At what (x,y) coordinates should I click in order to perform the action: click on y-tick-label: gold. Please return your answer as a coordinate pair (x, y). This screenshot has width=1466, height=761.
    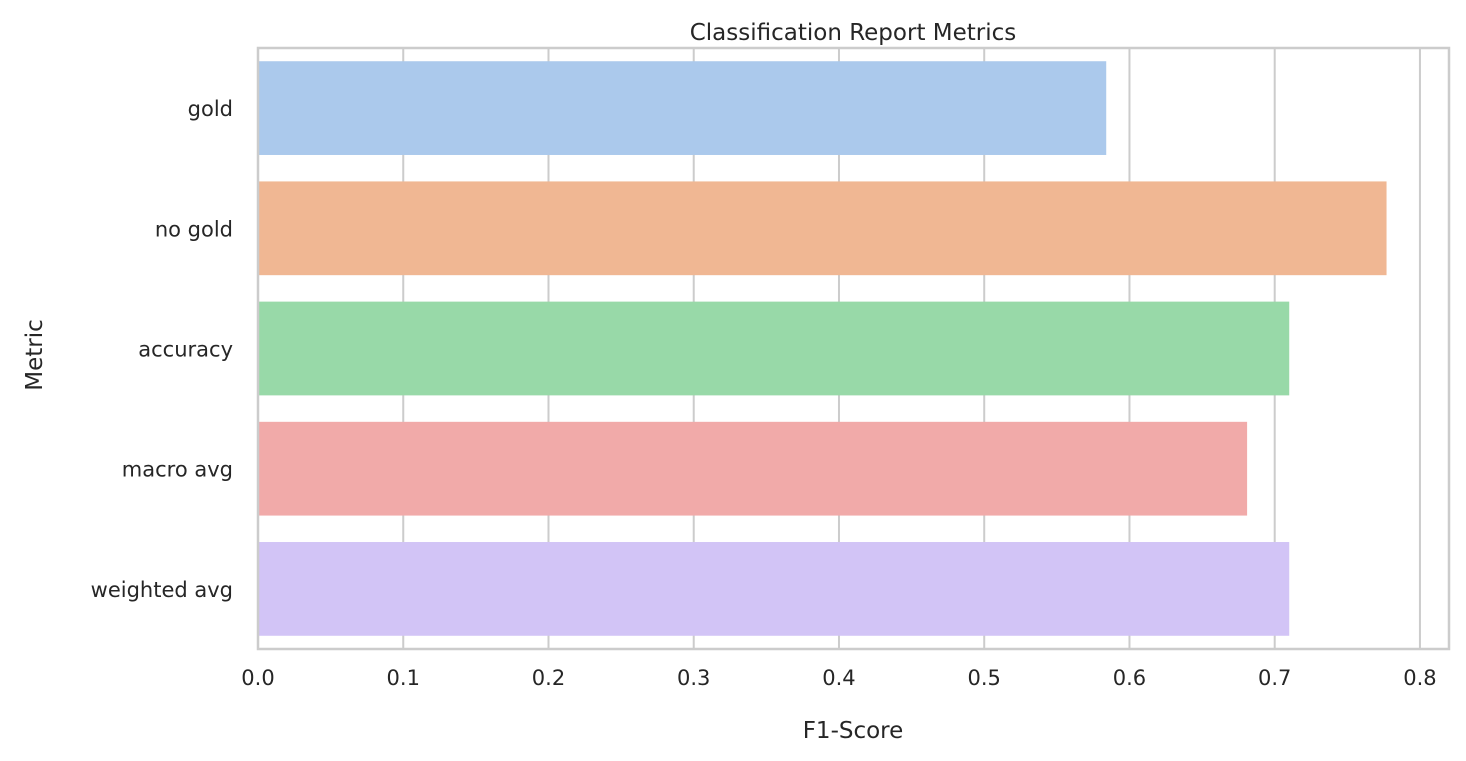
    Looking at the image, I should click on (210, 109).